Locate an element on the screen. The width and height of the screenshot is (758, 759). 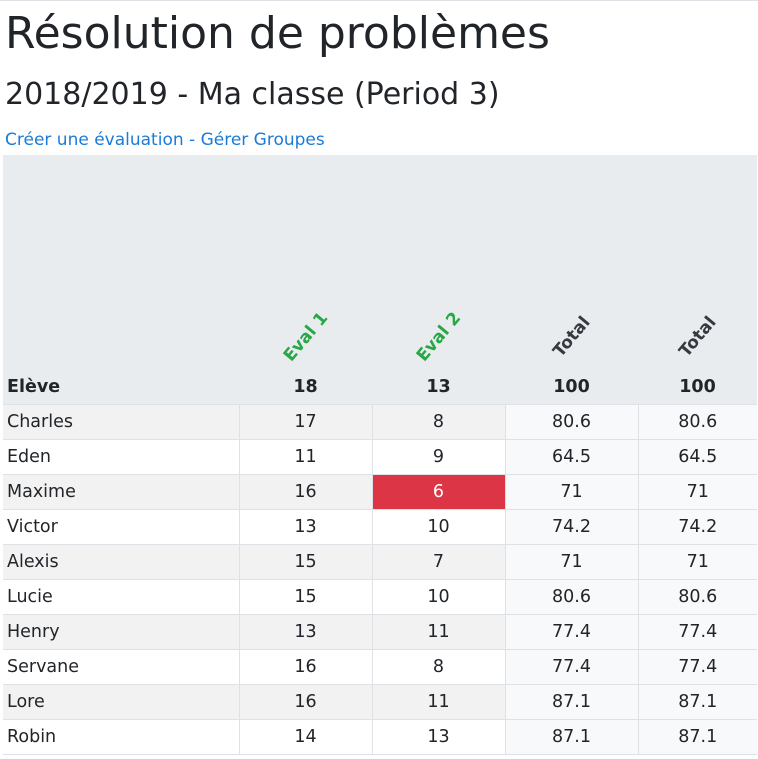
header-eval-1: Eval 1 is located at coordinates (305, 262).